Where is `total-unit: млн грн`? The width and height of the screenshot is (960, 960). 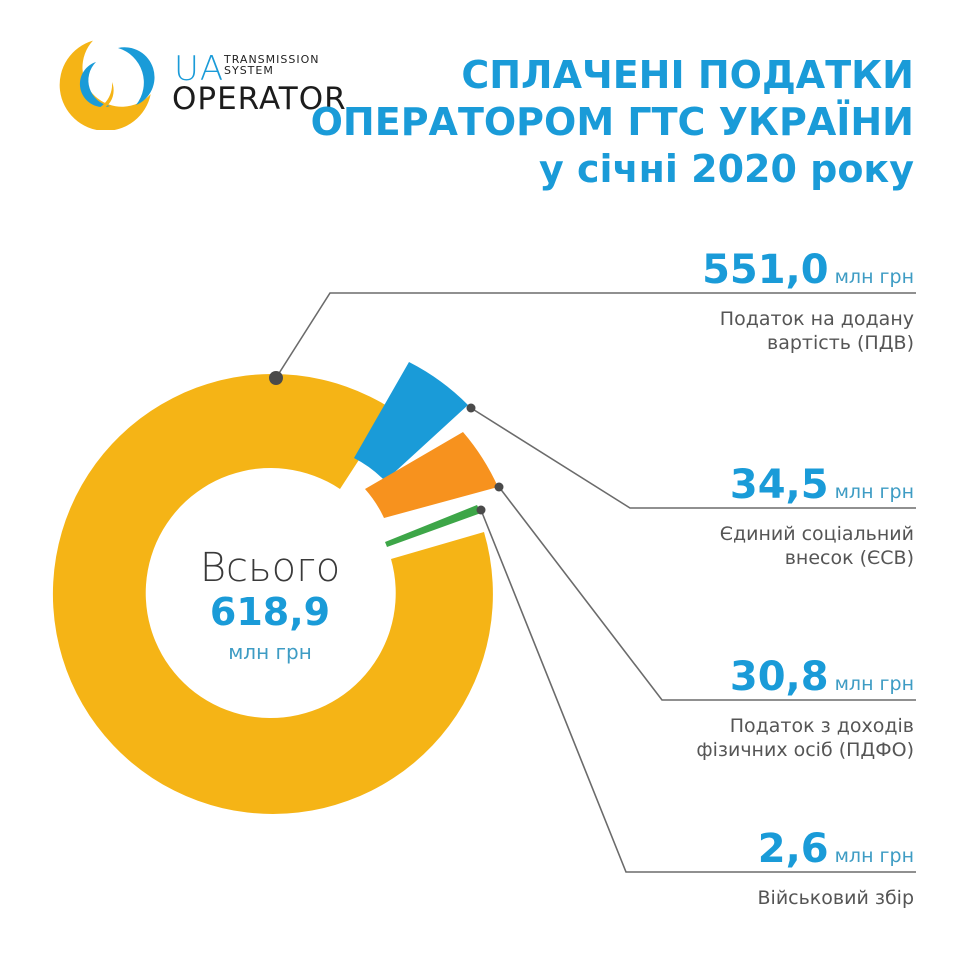 total-unit: млн грн is located at coordinates (270, 652).